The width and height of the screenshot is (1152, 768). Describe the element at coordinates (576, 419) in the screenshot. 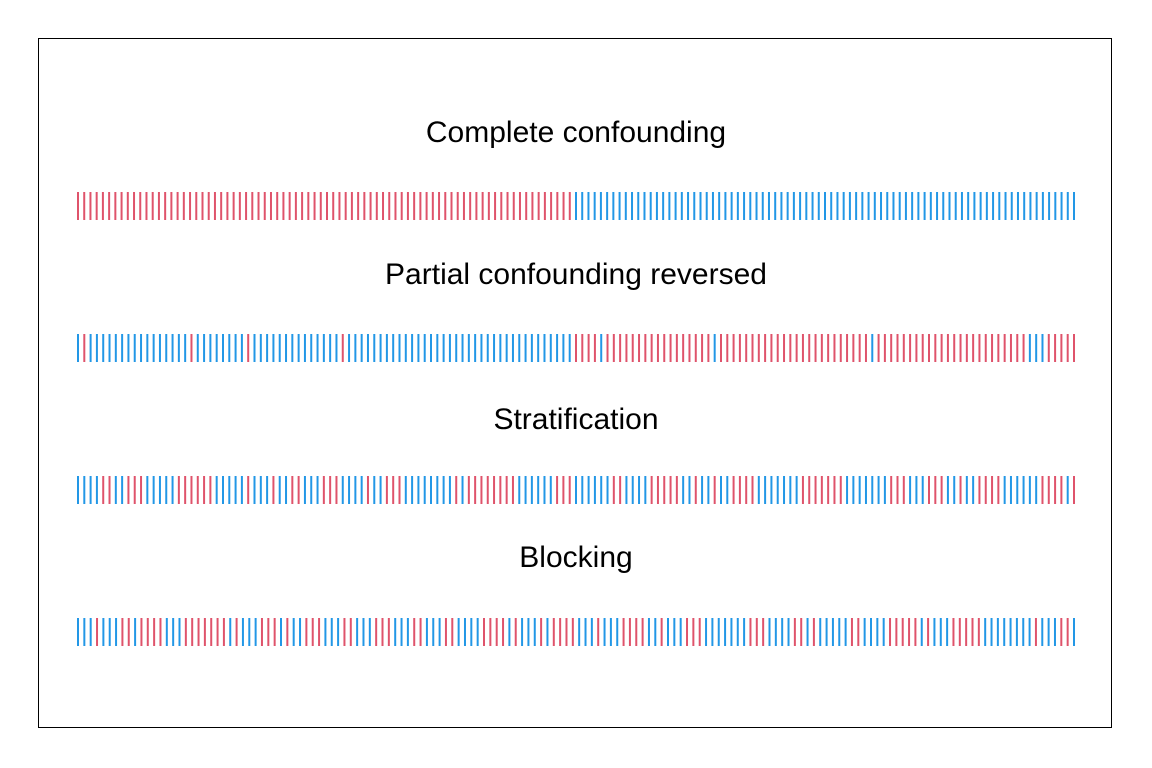

I see `row-title-stratification: Stratification` at that location.